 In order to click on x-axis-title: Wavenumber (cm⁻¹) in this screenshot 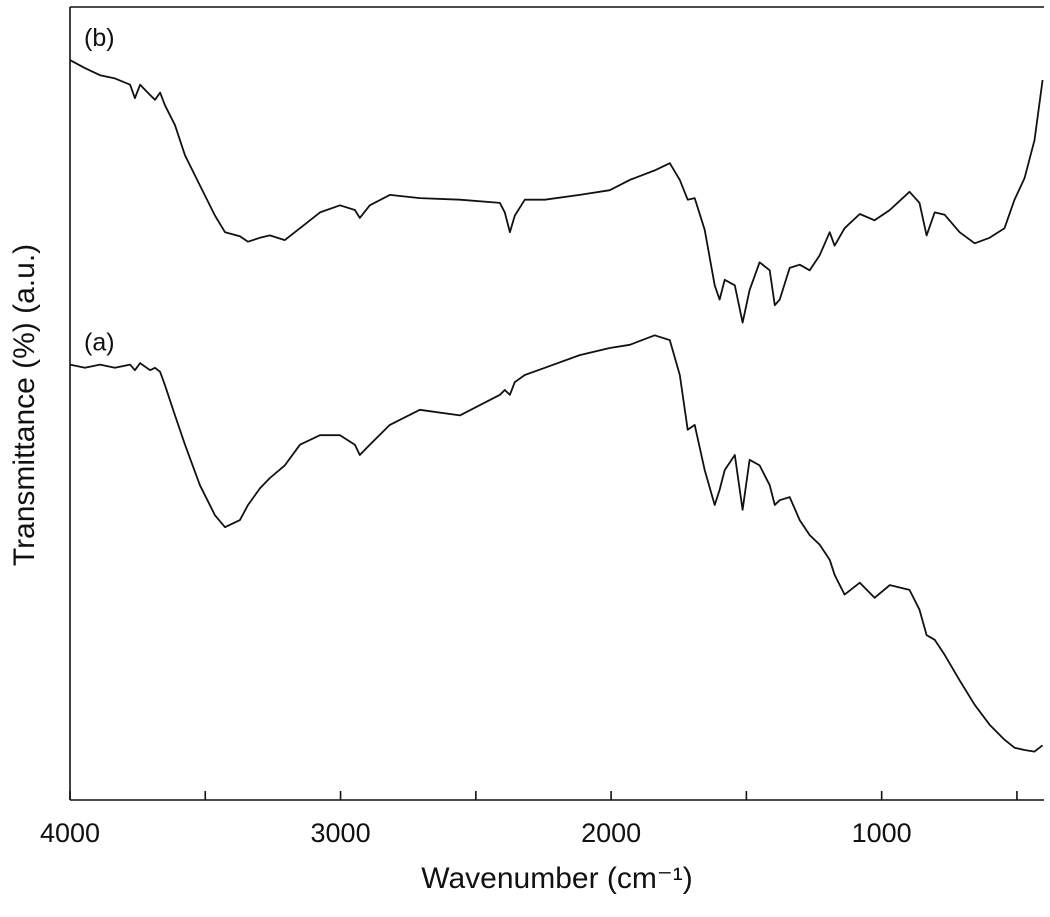, I will do `click(556, 878)`.